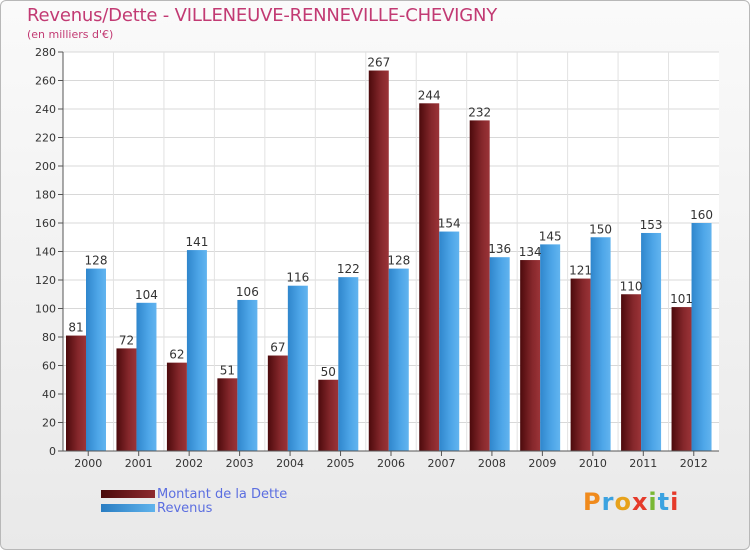 Image resolution: width=750 pixels, height=550 pixels. I want to click on y-tick-label: 120, so click(45, 280).